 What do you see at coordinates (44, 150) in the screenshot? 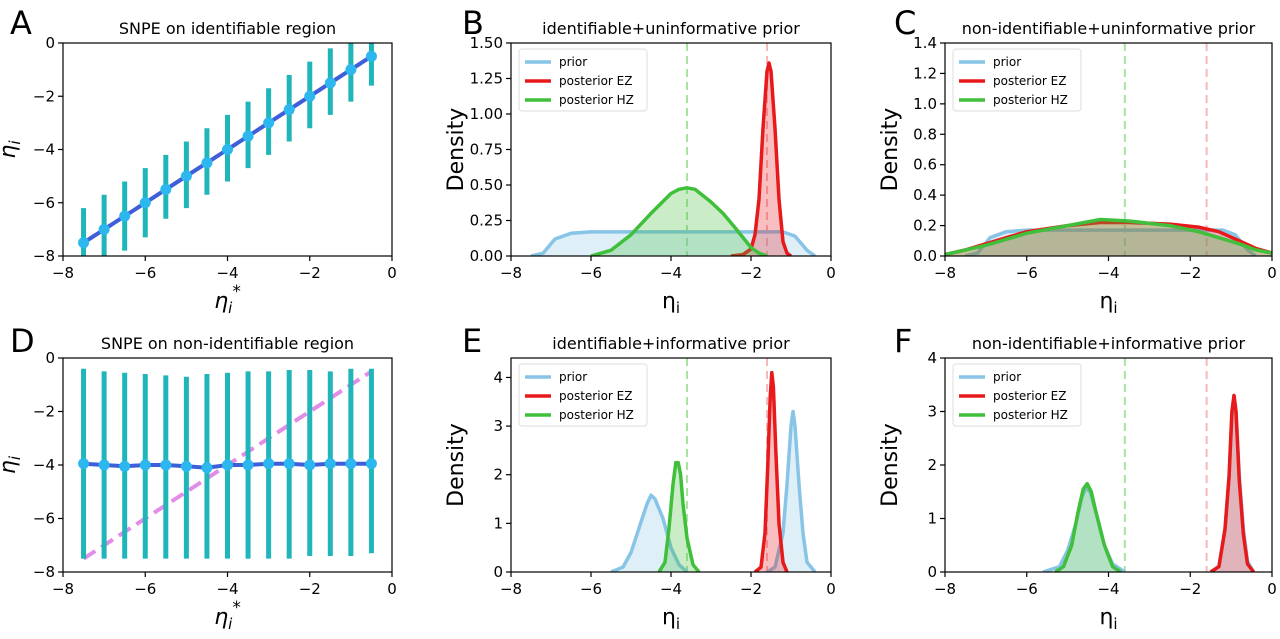
I see `y-tick-label: −4` at bounding box center [44, 150].